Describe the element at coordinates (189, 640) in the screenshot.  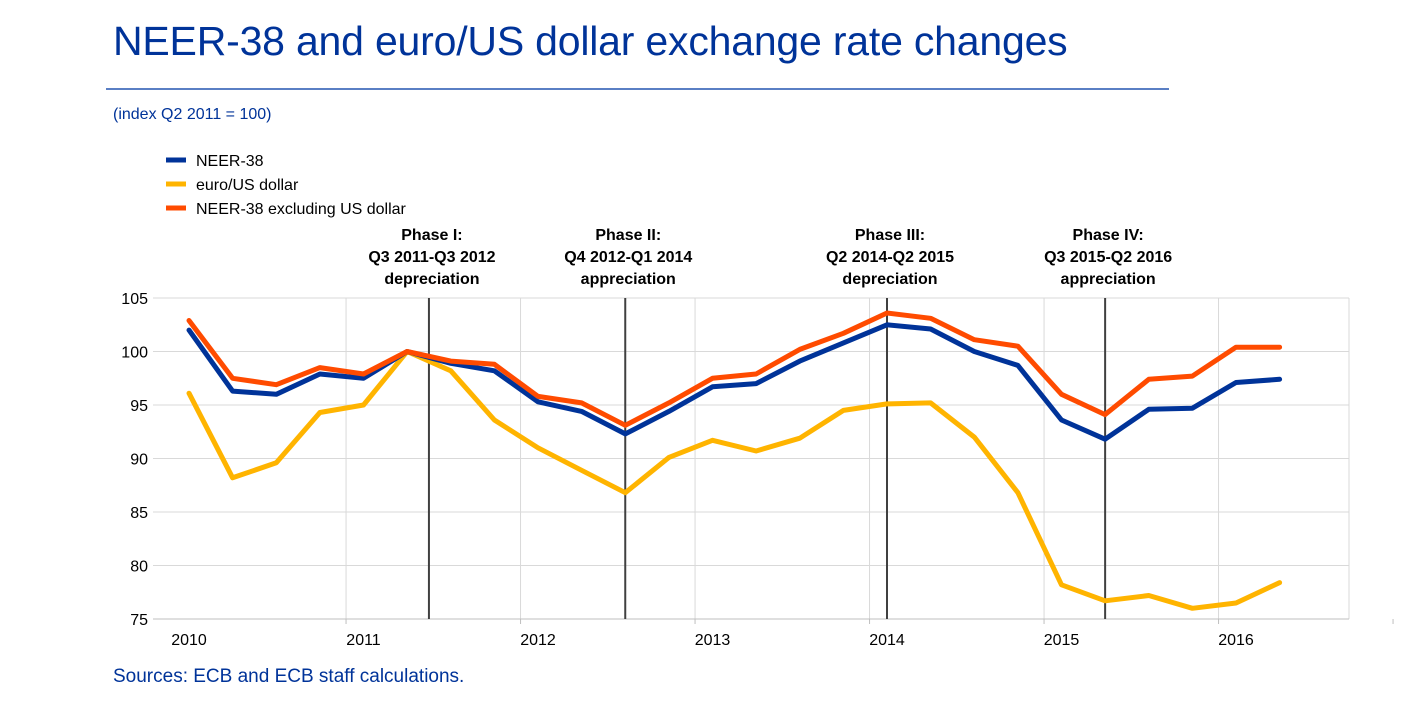
I see `x-tick-label: 2010` at that location.